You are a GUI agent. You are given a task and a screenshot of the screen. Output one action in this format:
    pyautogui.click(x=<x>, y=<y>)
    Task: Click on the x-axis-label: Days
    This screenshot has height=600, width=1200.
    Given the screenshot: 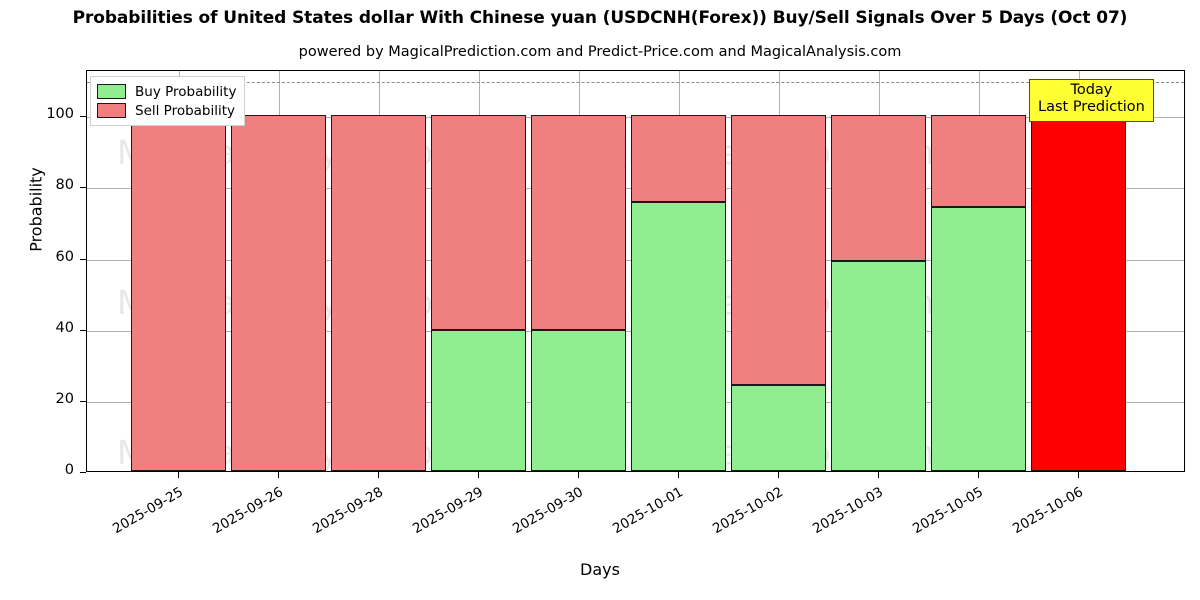 What is the action you would take?
    pyautogui.click(x=600, y=569)
    